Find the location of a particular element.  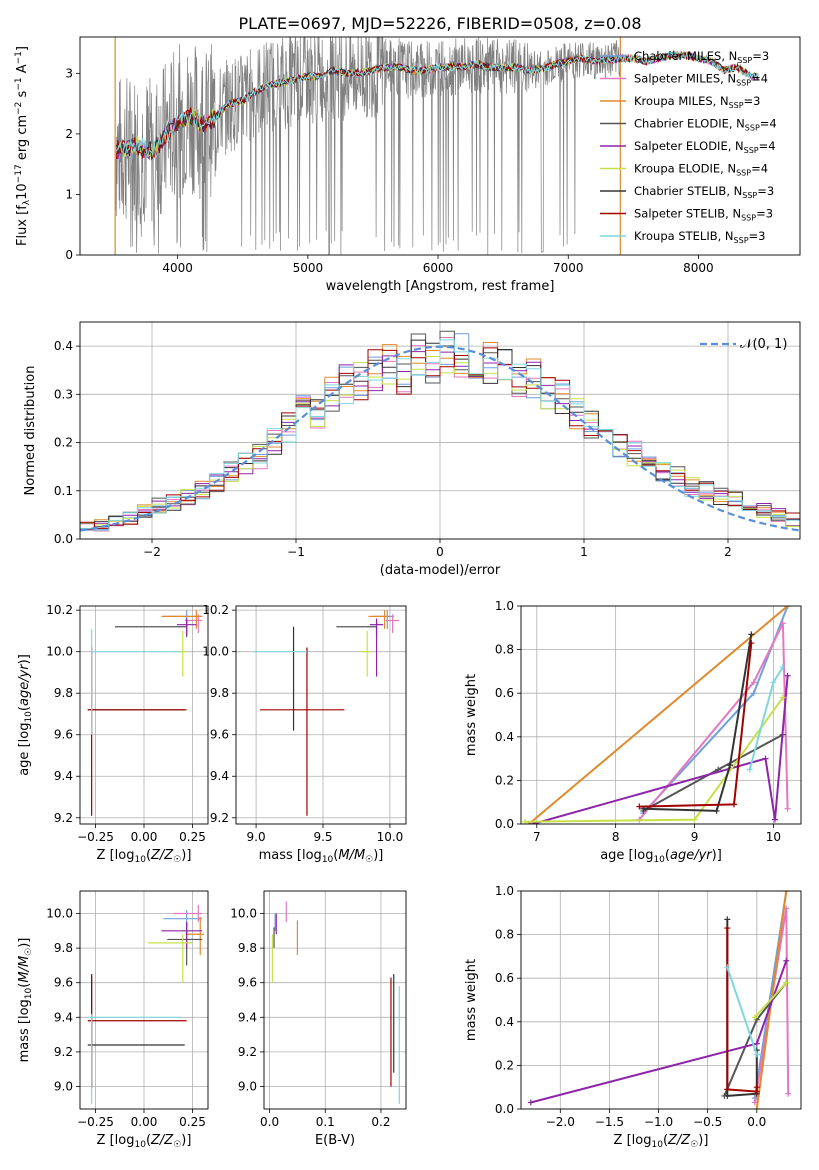

x-axis-label-part: Z/Z is located at coordinates (162, 855).